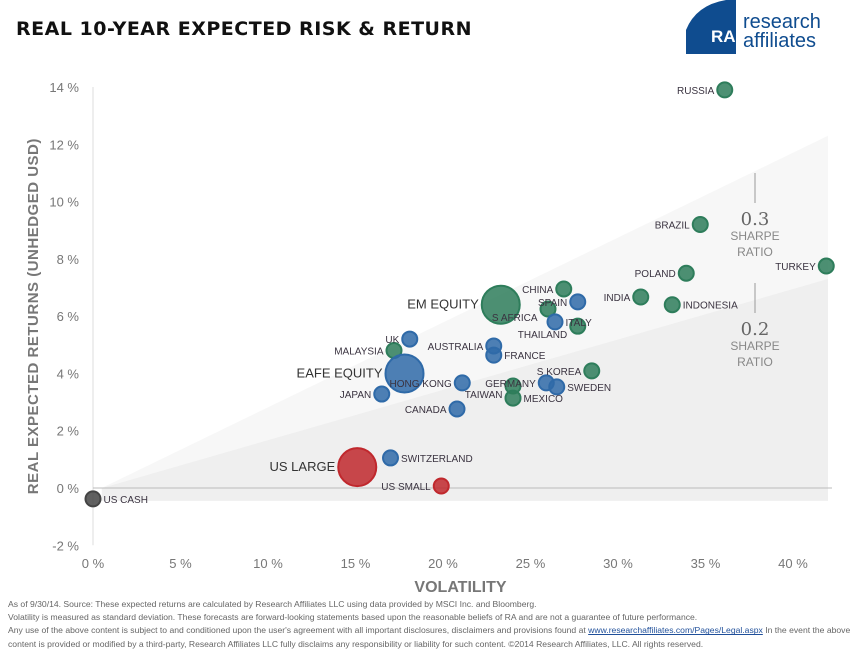  What do you see at coordinates (126, 500) in the screenshot?
I see `point-label: US CASH` at bounding box center [126, 500].